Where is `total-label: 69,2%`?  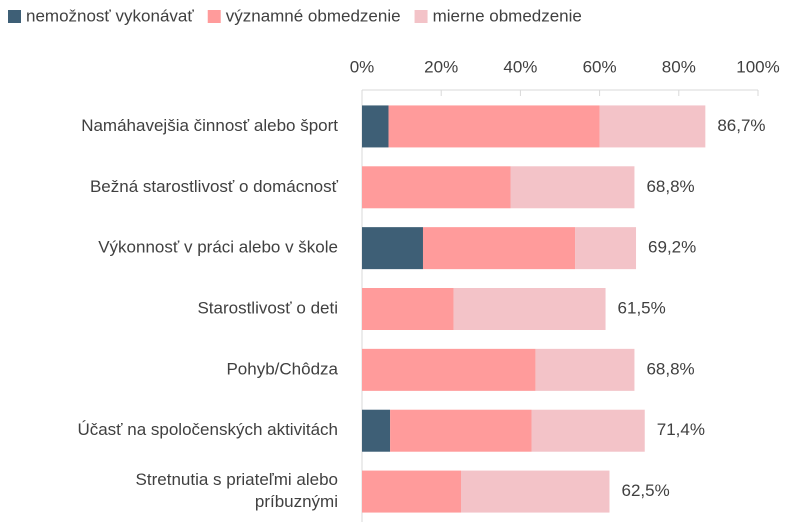
total-label: 69,2% is located at coordinates (672, 247).